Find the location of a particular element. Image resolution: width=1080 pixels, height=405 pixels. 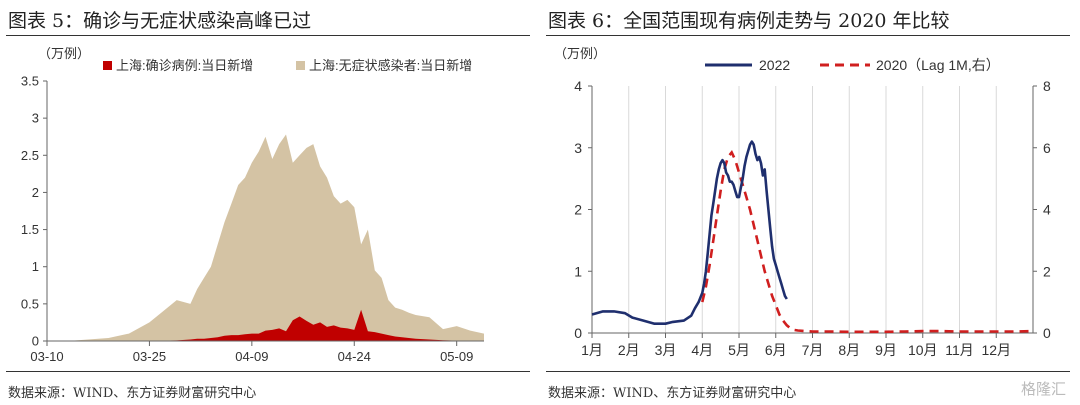

left-x-tick-label: 03-25 is located at coordinates (149, 356).